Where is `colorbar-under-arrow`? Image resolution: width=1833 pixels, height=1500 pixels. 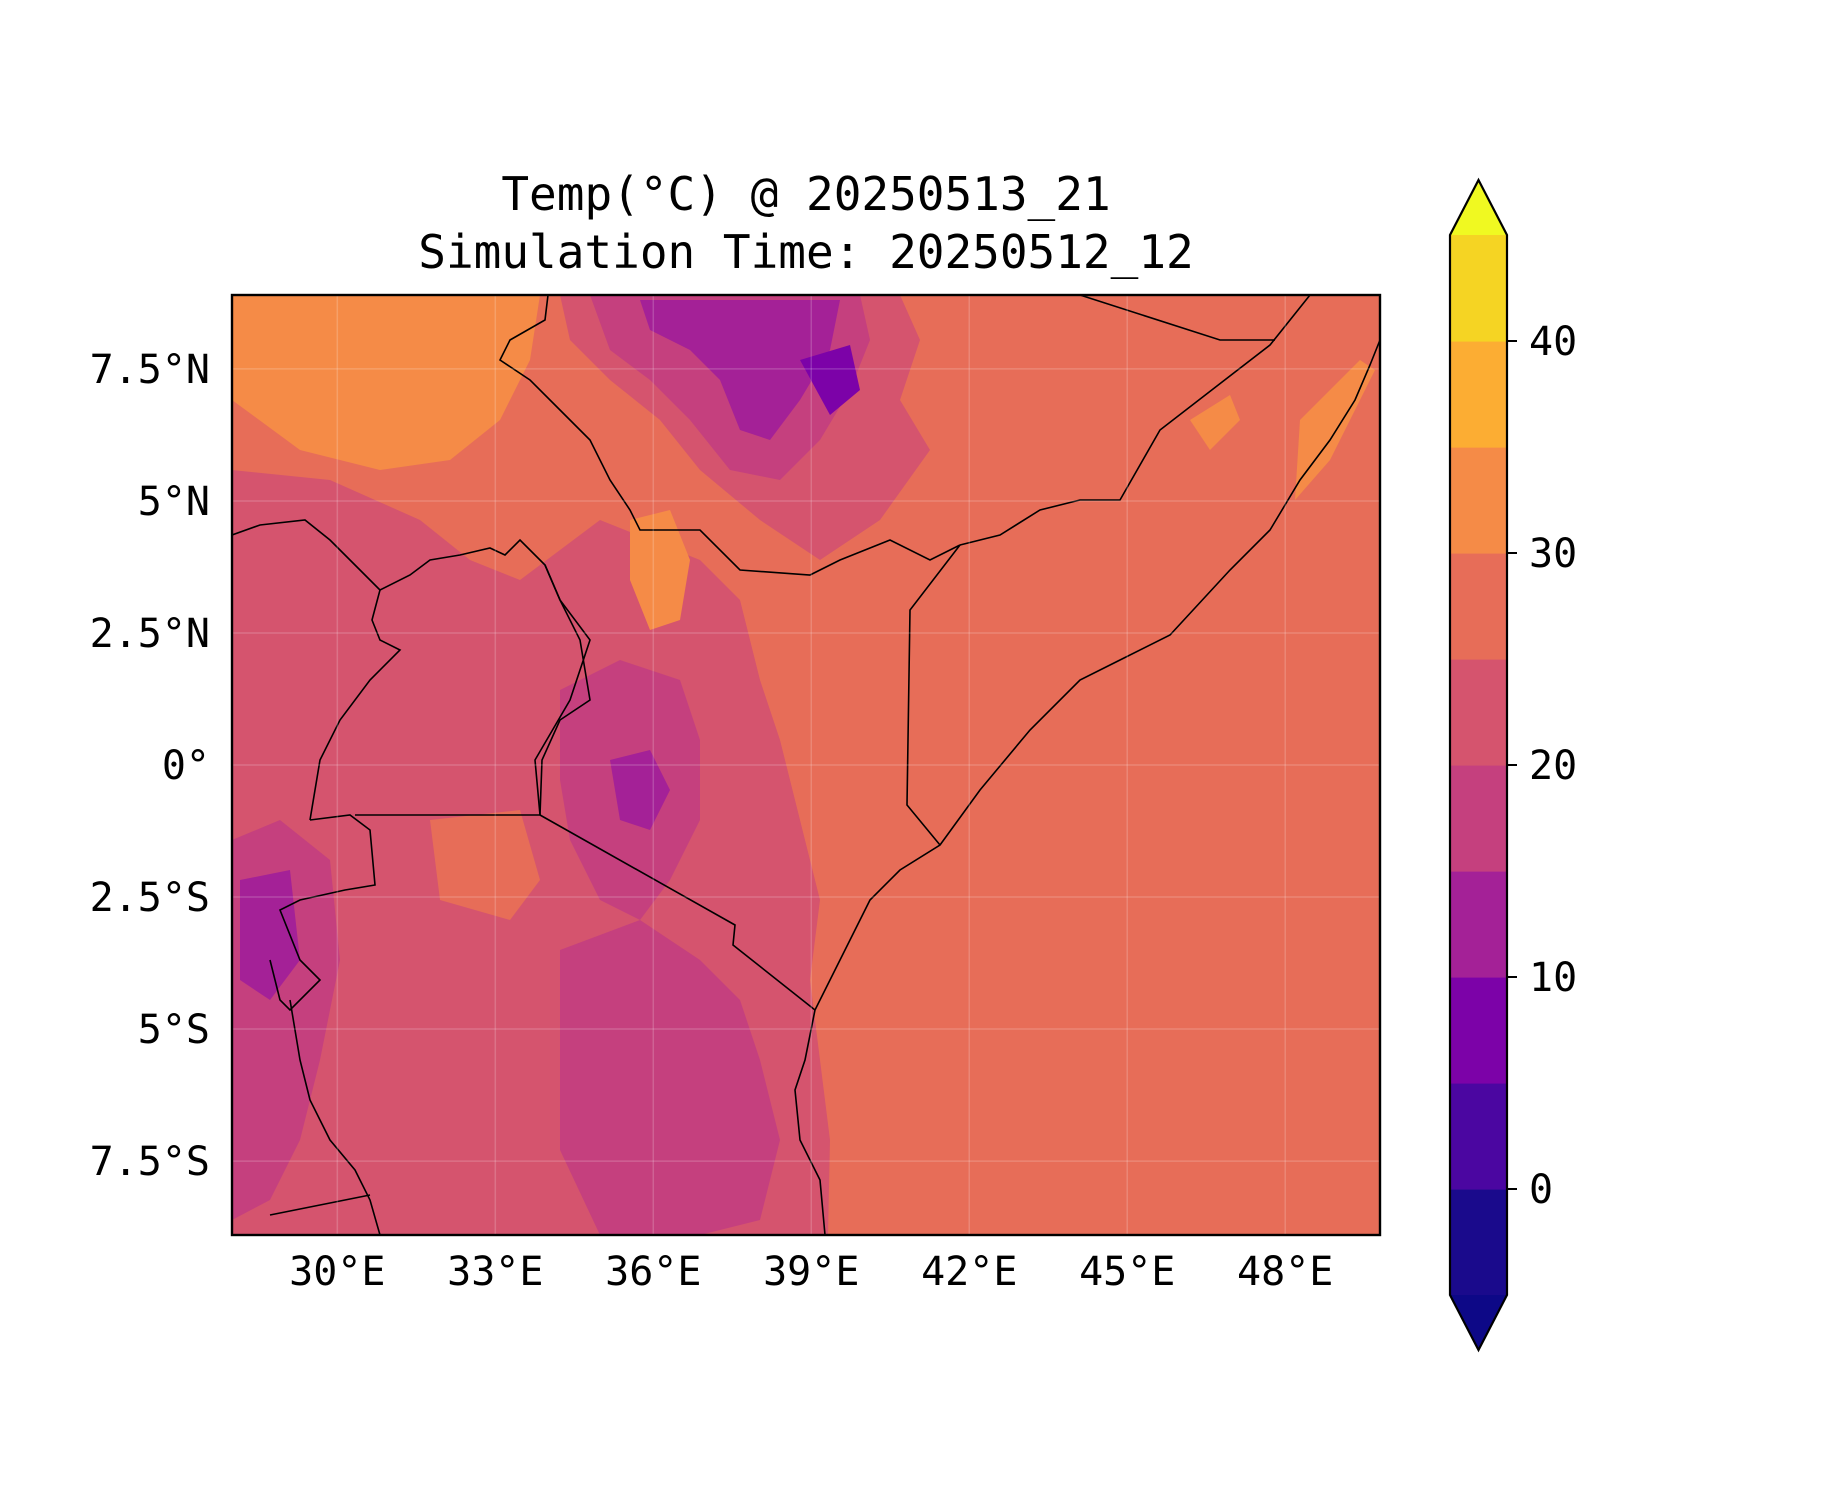
colorbar-under-arrow is located at coordinates (1478, 1322).